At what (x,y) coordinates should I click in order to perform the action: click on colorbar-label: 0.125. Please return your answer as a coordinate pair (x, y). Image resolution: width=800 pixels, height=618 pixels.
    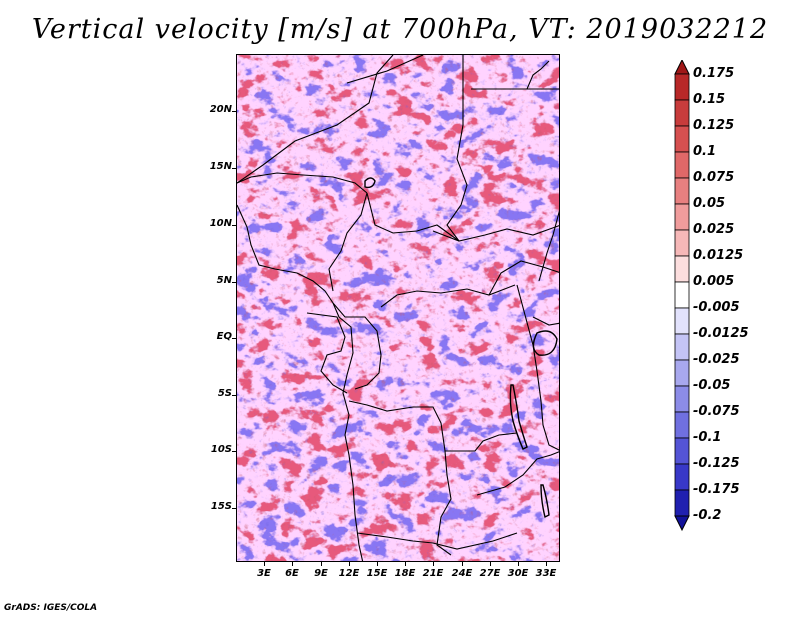
    Looking at the image, I should click on (714, 125).